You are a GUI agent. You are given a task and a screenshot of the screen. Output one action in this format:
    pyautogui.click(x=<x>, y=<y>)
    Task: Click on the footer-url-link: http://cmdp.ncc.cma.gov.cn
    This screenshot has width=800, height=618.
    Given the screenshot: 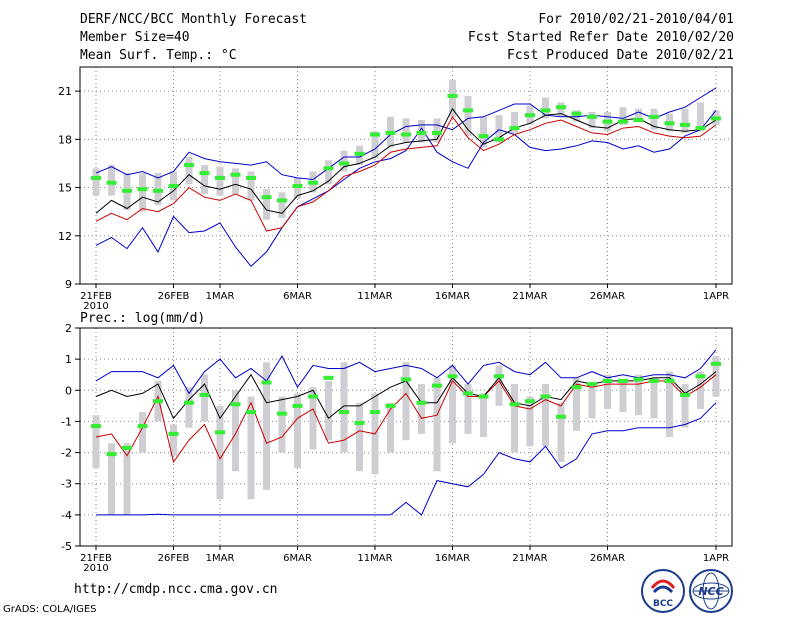 What is the action you would take?
    pyautogui.click(x=176, y=589)
    